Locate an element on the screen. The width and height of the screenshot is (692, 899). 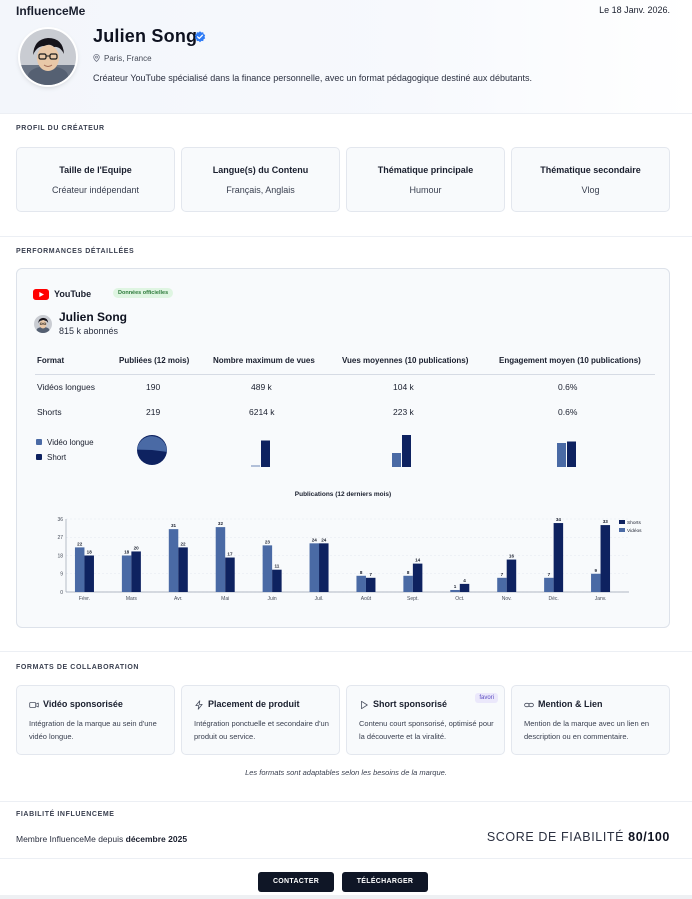
member-date: décembre 2025 is located at coordinates (156, 839).